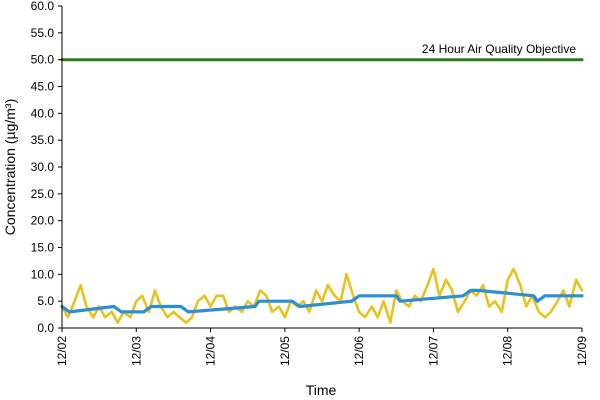  Describe the element at coordinates (582, 351) in the screenshot. I see `x-tick-label: 12/09` at that location.